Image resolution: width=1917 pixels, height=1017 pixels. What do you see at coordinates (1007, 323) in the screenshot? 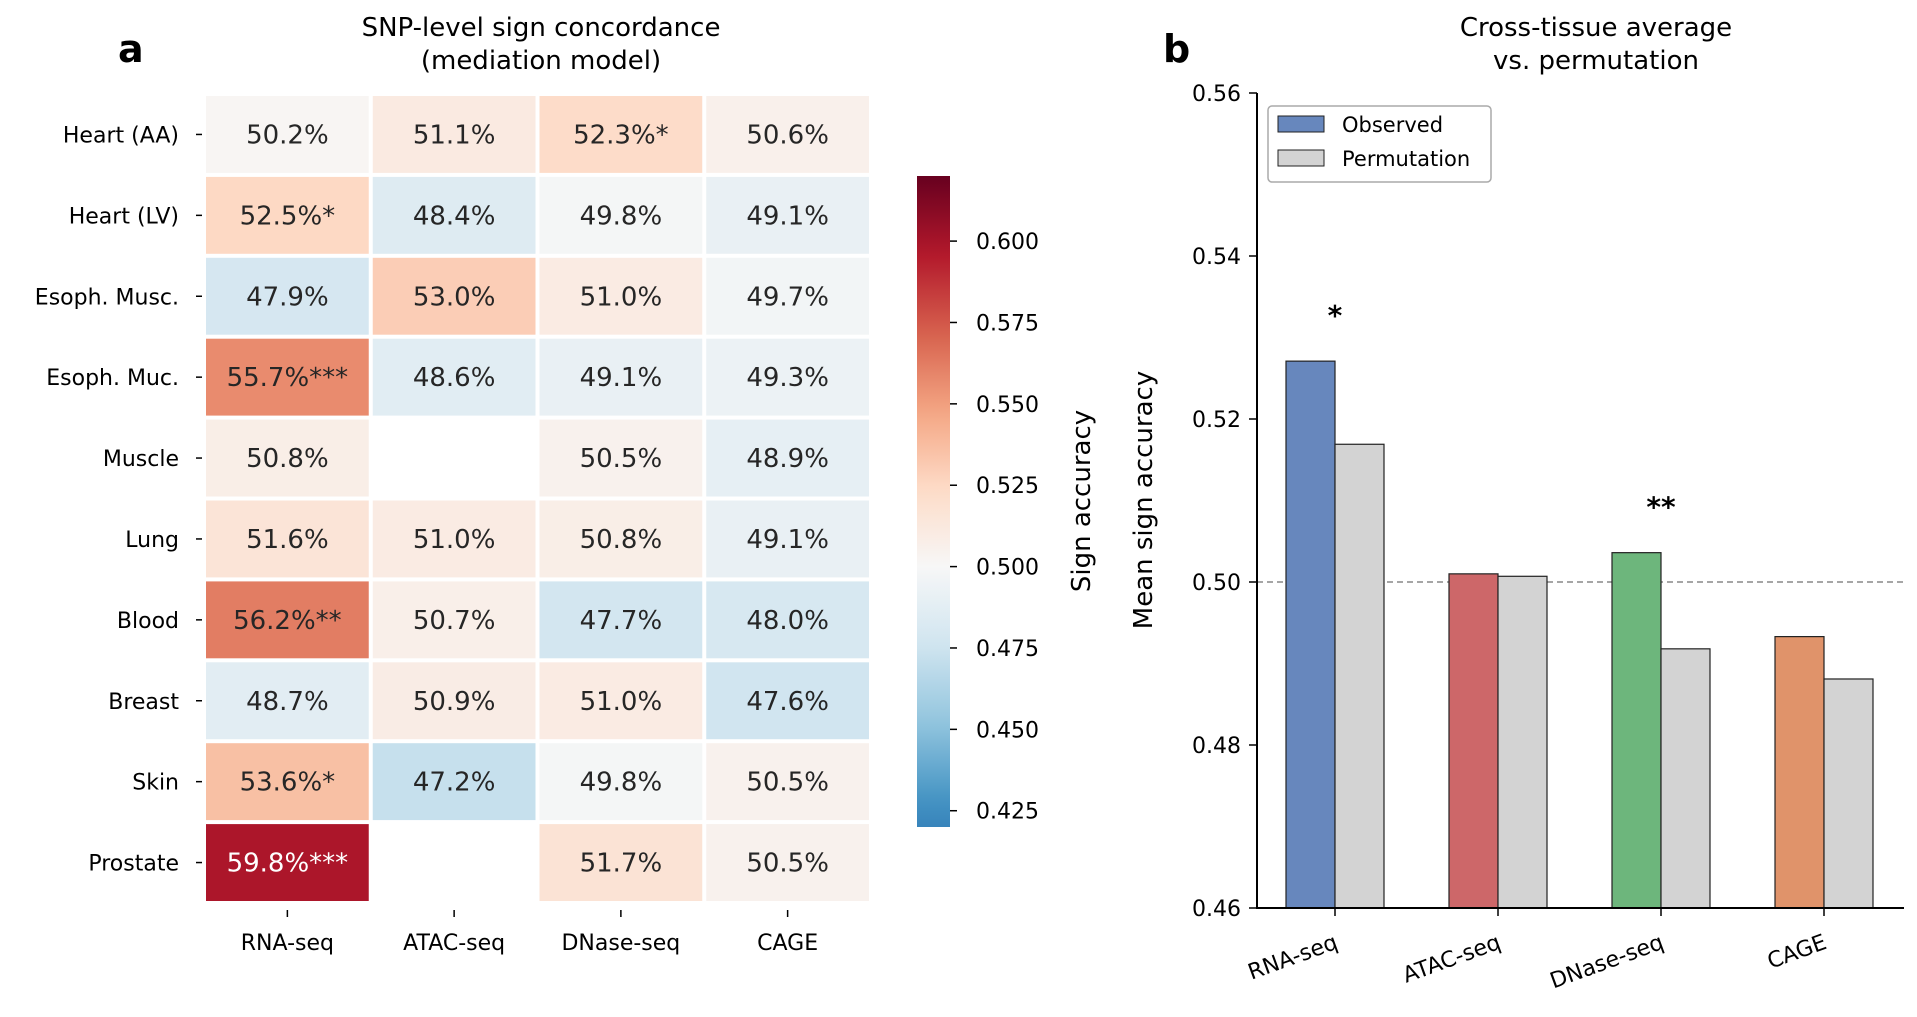
I see `colorbar-tick-label: 0.575` at bounding box center [1007, 323].